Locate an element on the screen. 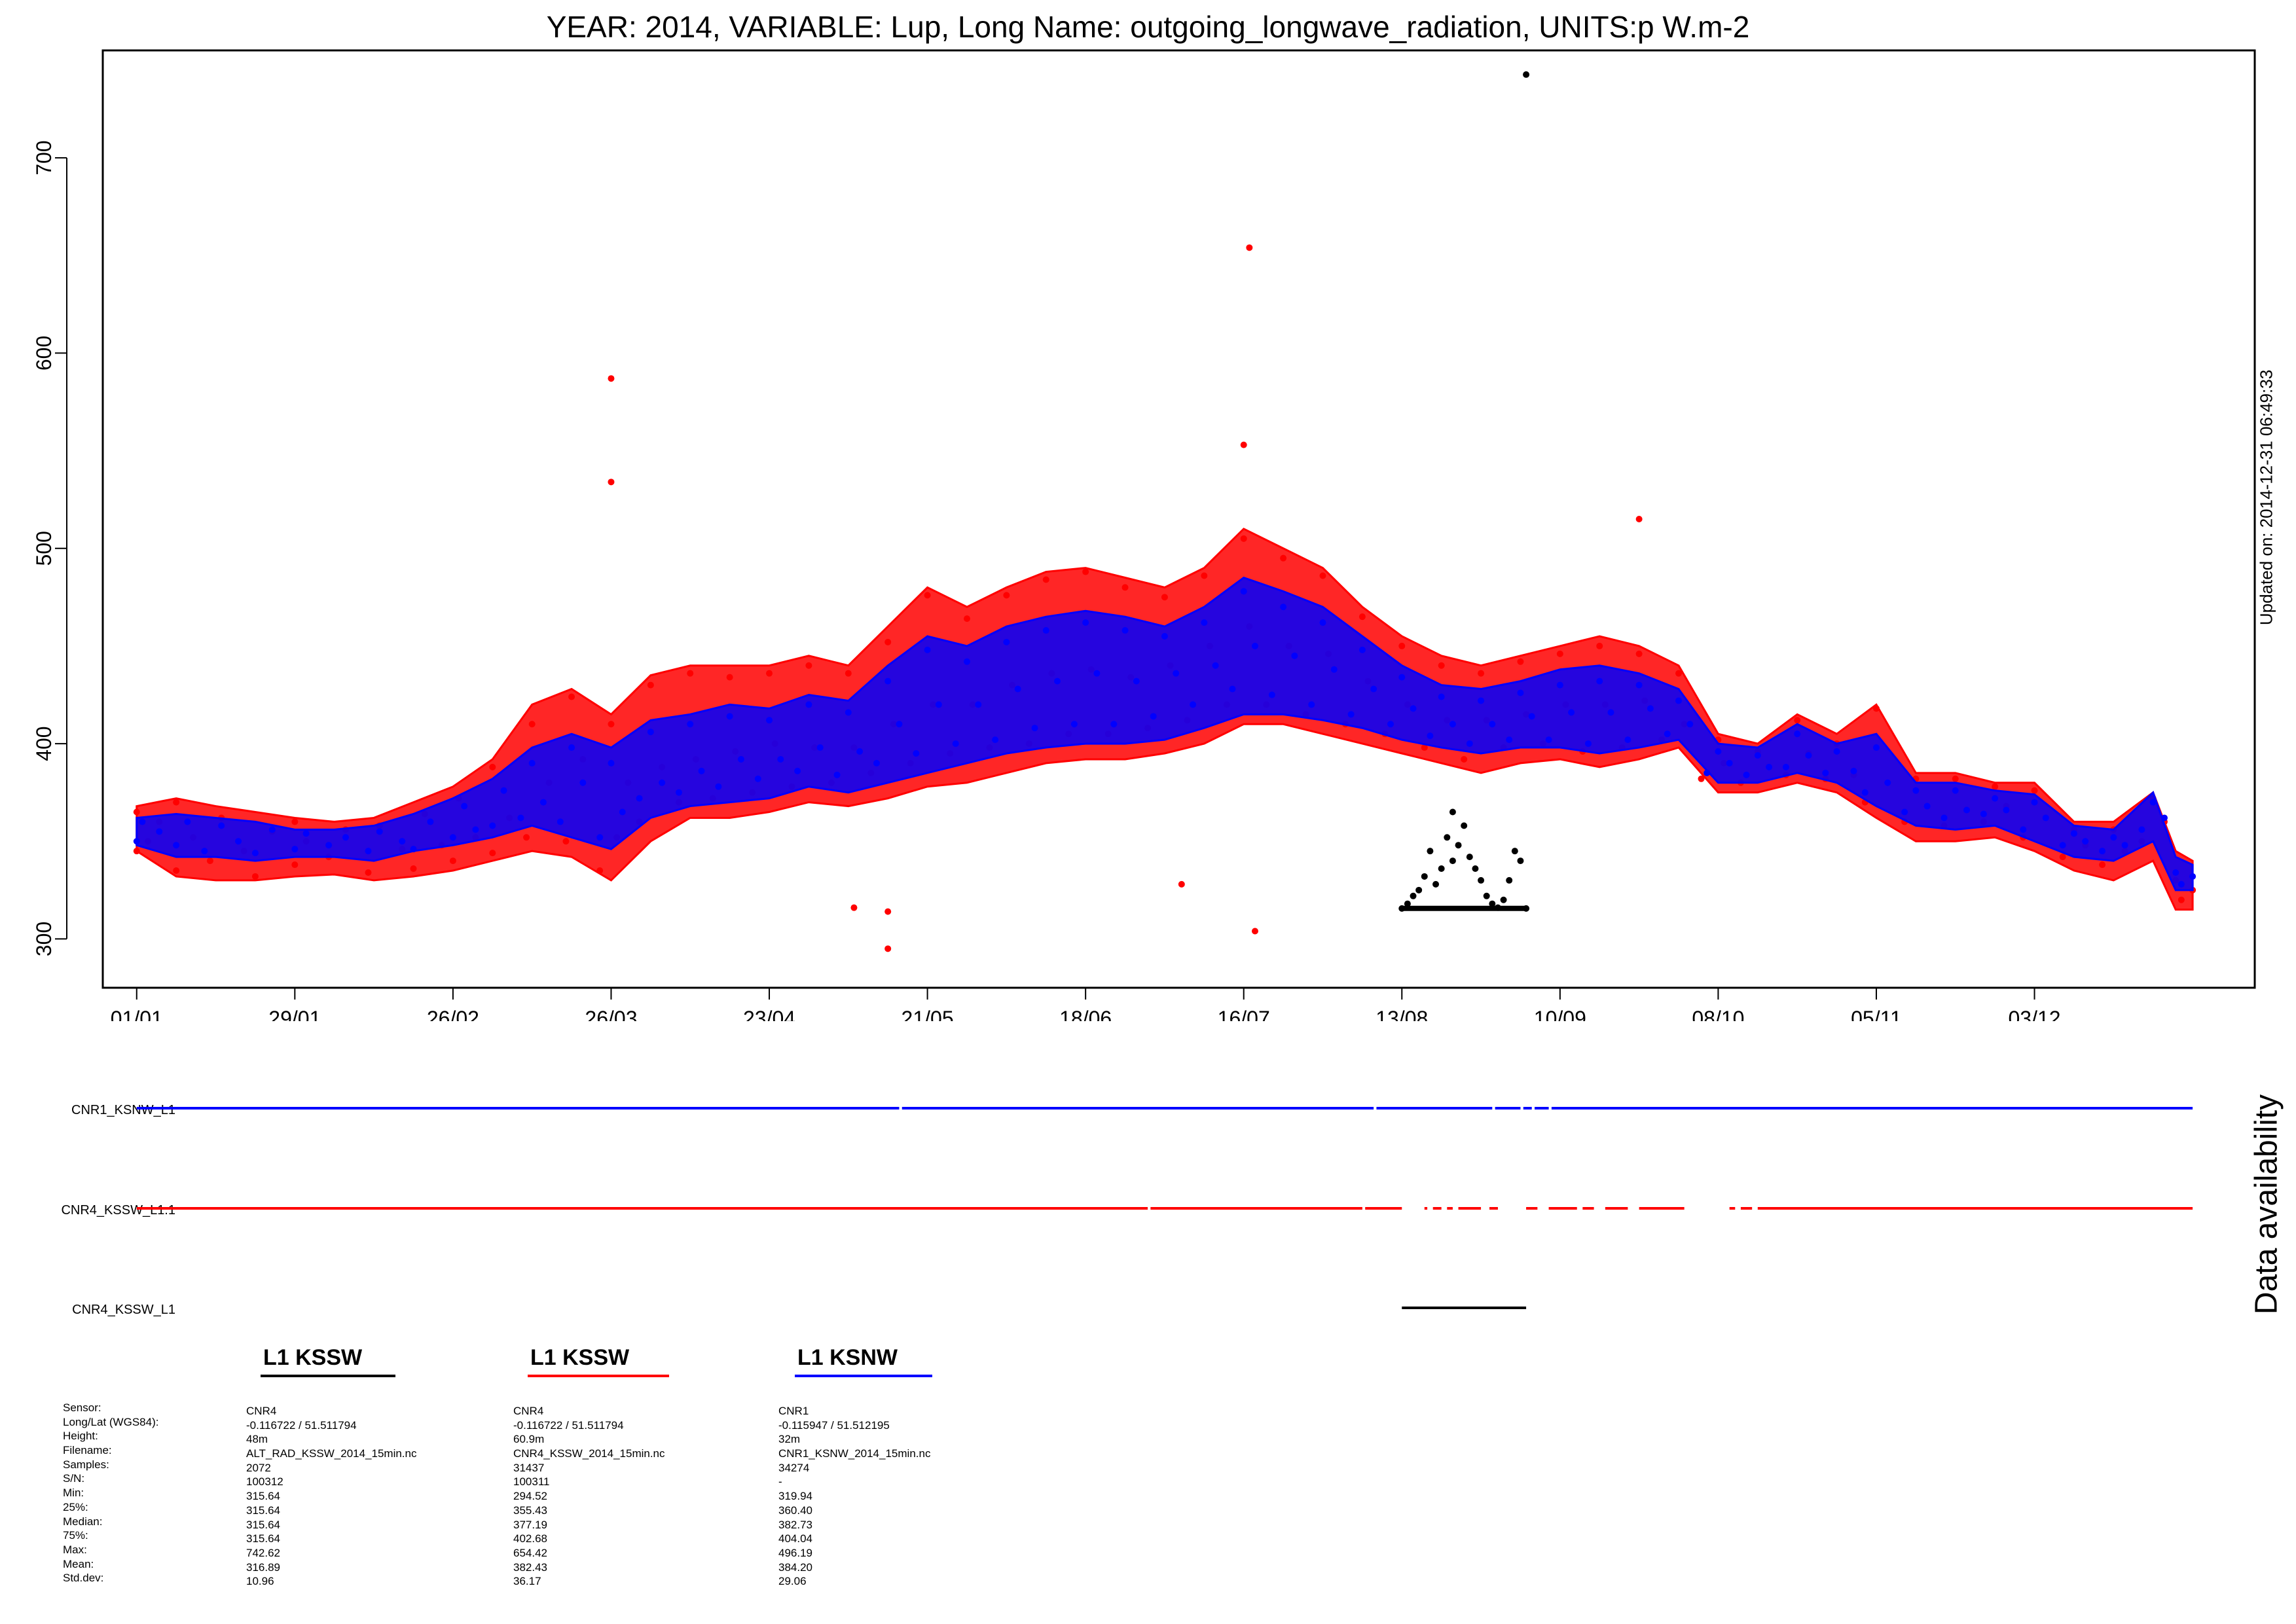 This screenshot has height=1624, width=2296. stats-label: Filename: is located at coordinates (87, 1450).